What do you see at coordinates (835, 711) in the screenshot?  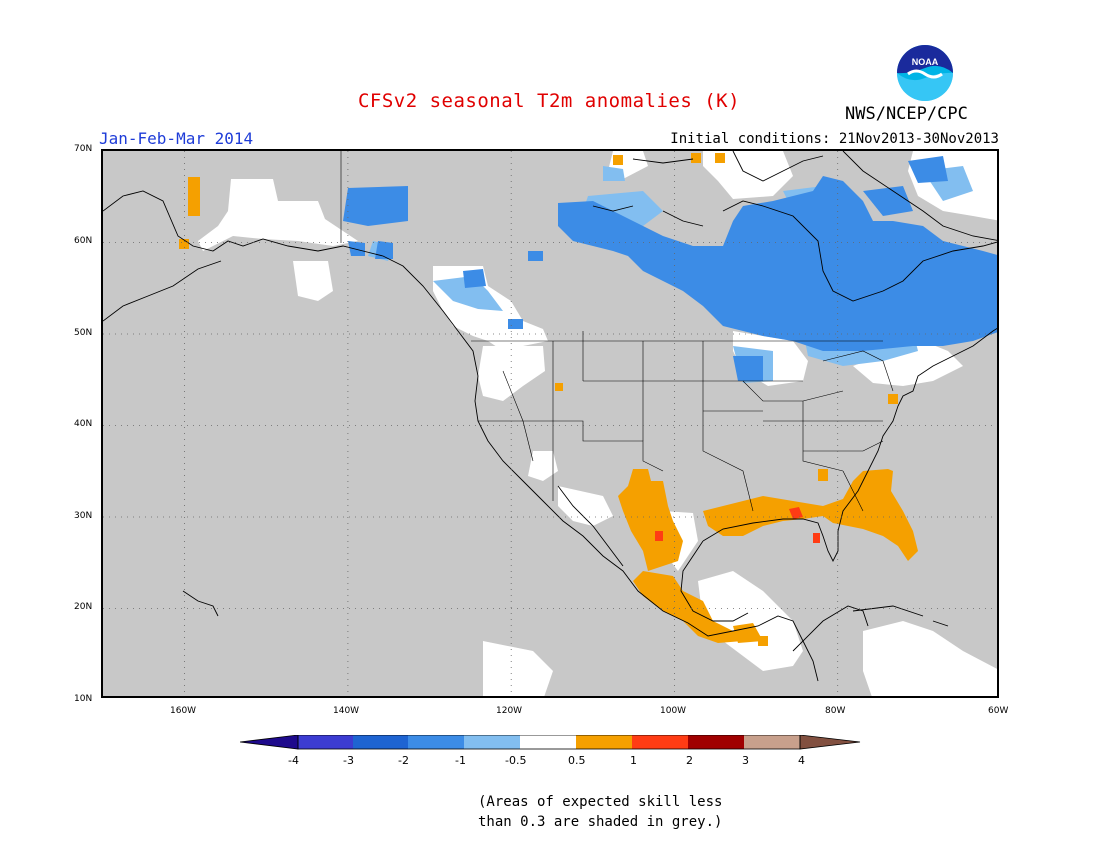 I see `lon-label: 80W` at bounding box center [835, 711].